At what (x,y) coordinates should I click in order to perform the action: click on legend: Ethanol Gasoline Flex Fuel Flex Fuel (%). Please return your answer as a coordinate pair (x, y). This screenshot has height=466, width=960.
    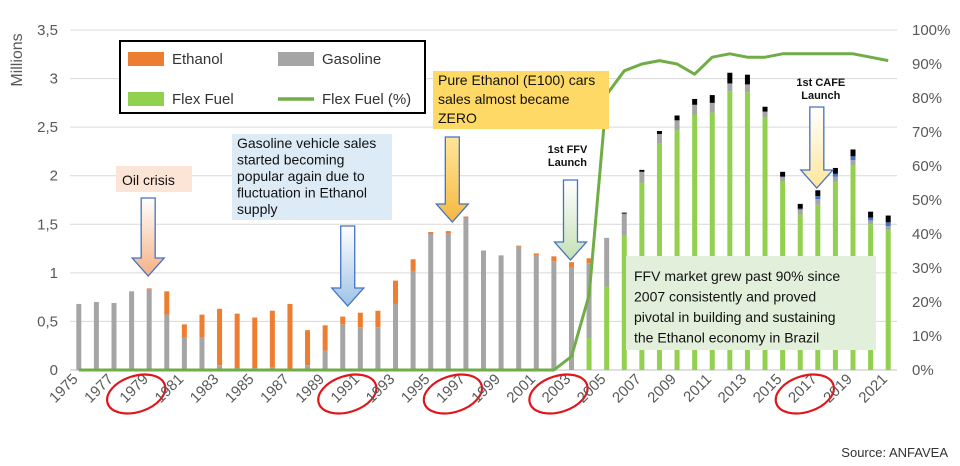
    Looking at the image, I should click on (272, 77).